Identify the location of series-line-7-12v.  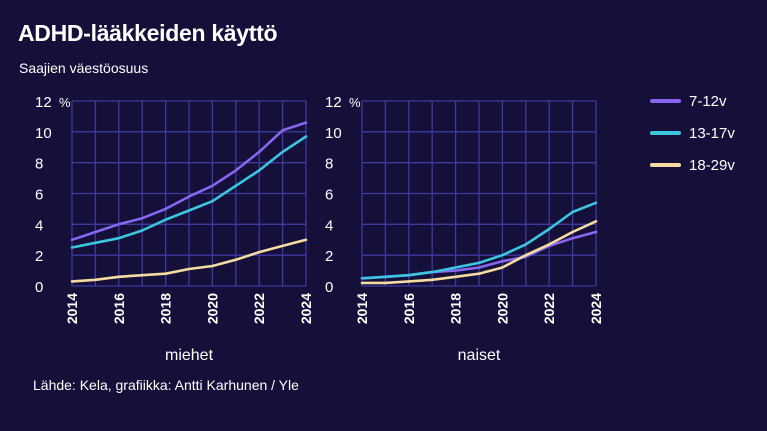
(189, 181).